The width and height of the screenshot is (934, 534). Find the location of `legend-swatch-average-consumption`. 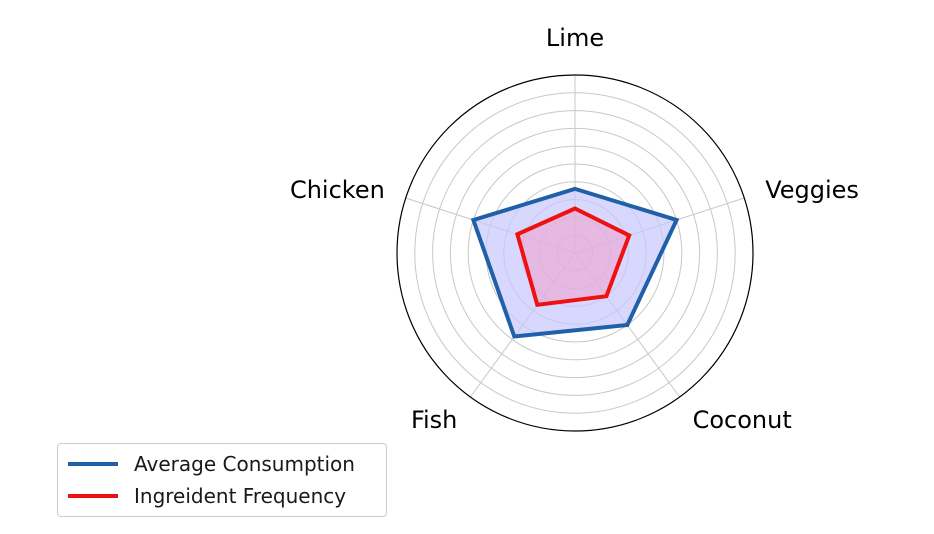

legend-swatch-average-consumption is located at coordinates (93, 464).